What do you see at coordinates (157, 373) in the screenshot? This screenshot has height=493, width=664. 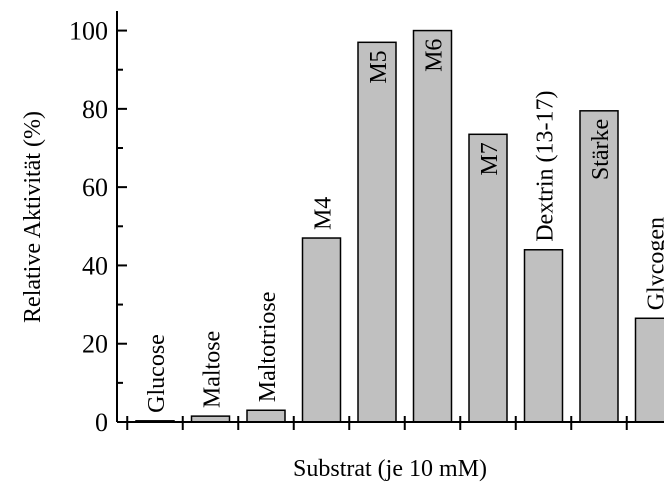 I see `bar-category-label: Glucose` at bounding box center [157, 373].